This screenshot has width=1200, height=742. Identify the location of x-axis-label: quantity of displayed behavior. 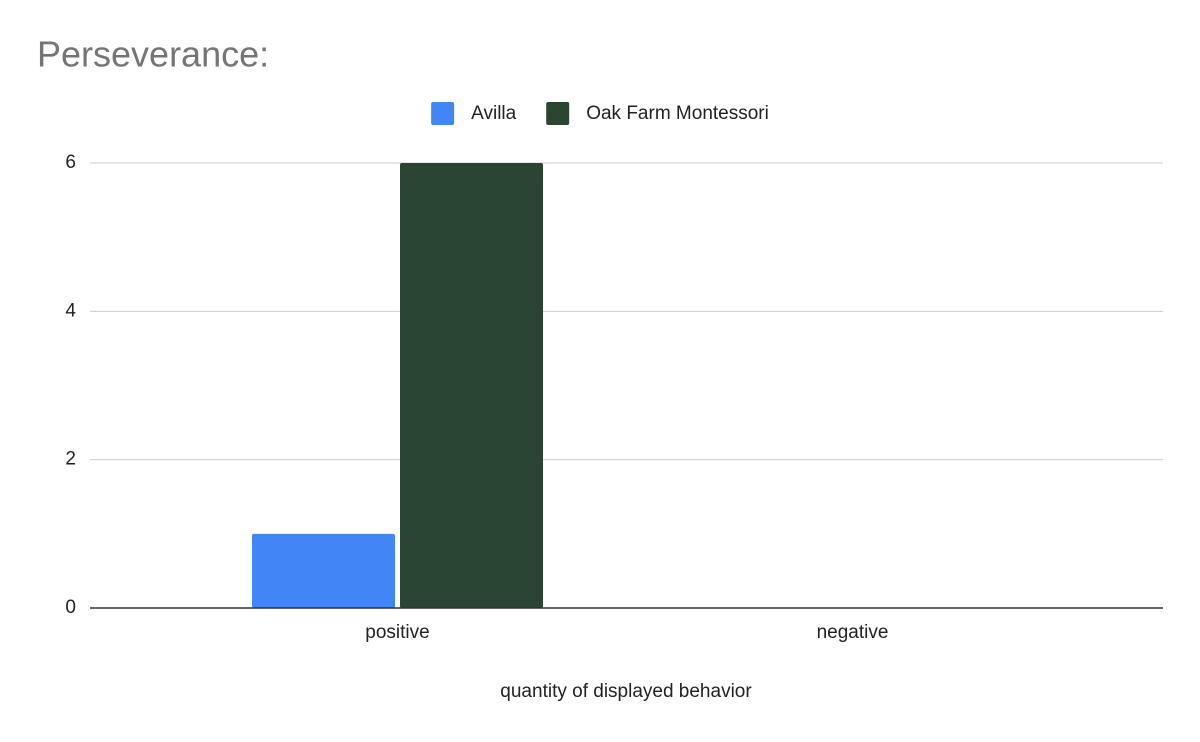
(626, 691).